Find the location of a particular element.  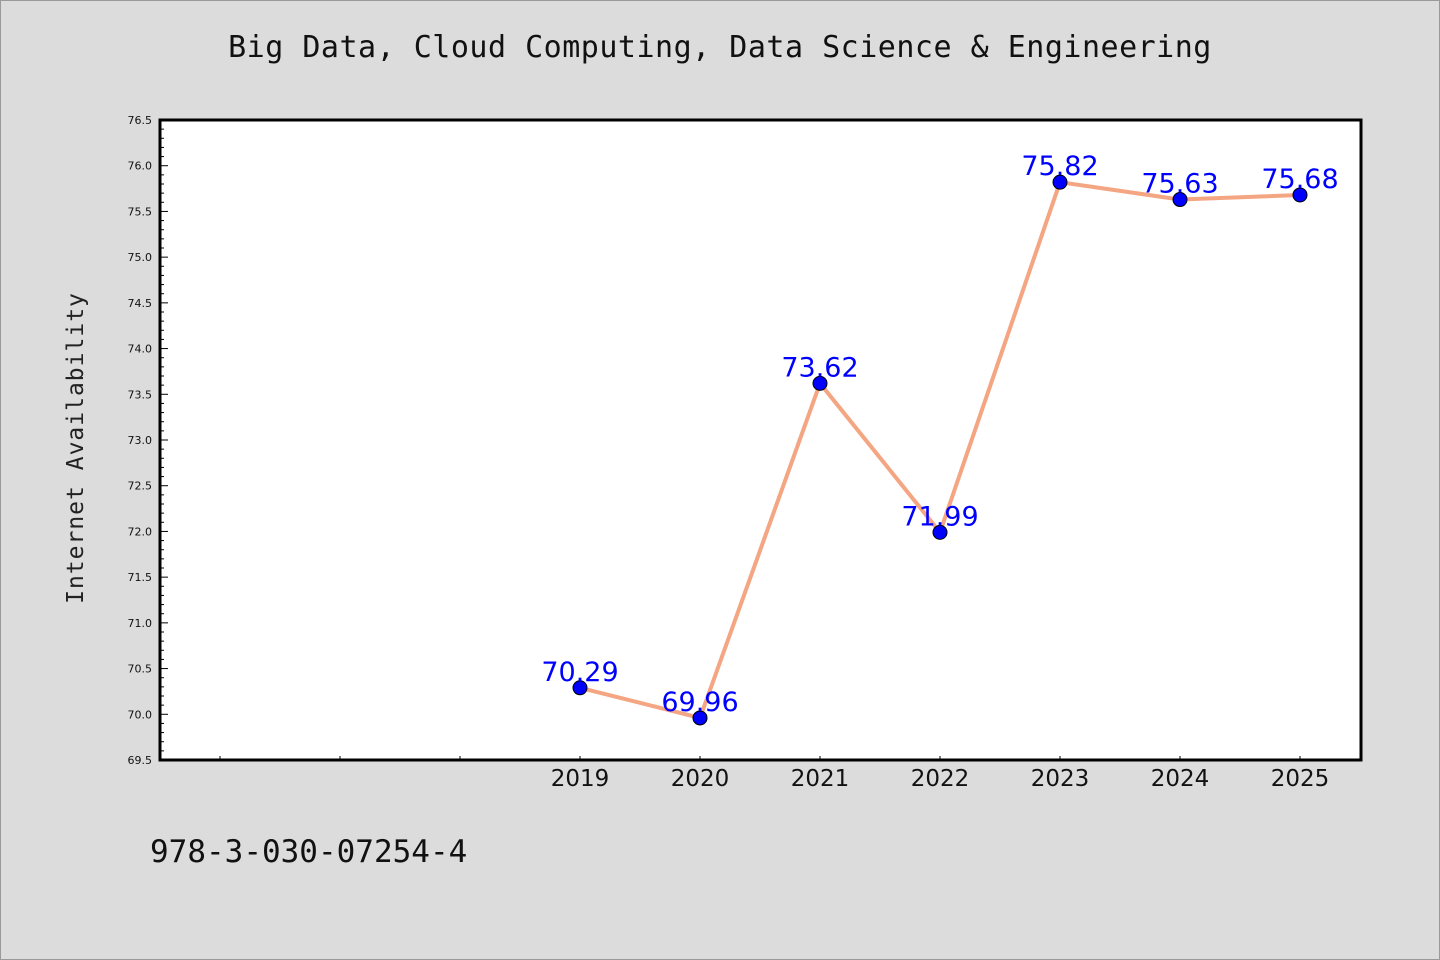

x-tick-label: 2021 is located at coordinates (820, 779).